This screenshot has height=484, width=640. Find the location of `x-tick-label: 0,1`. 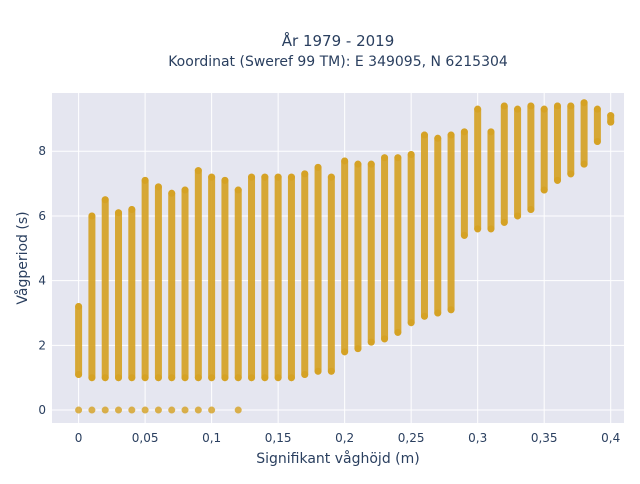

x-tick-label: 0,1 is located at coordinates (211, 438).